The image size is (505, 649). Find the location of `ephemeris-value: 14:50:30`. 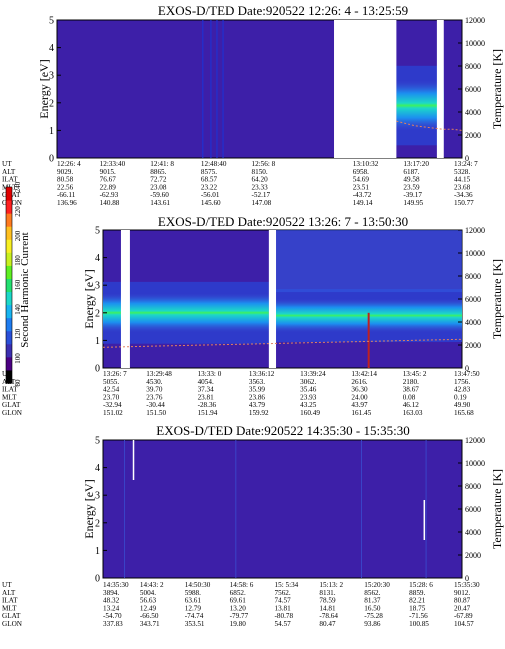

ephemeris-value: 14:50:30 is located at coordinates (198, 585).